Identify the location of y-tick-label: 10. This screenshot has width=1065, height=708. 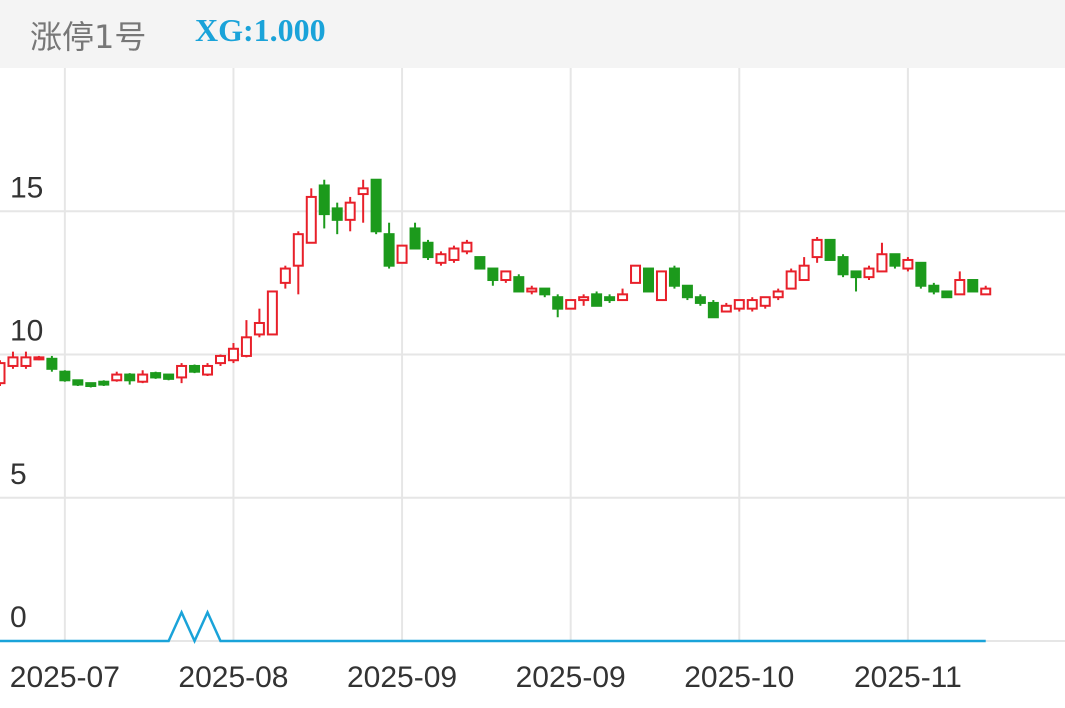
(26, 331).